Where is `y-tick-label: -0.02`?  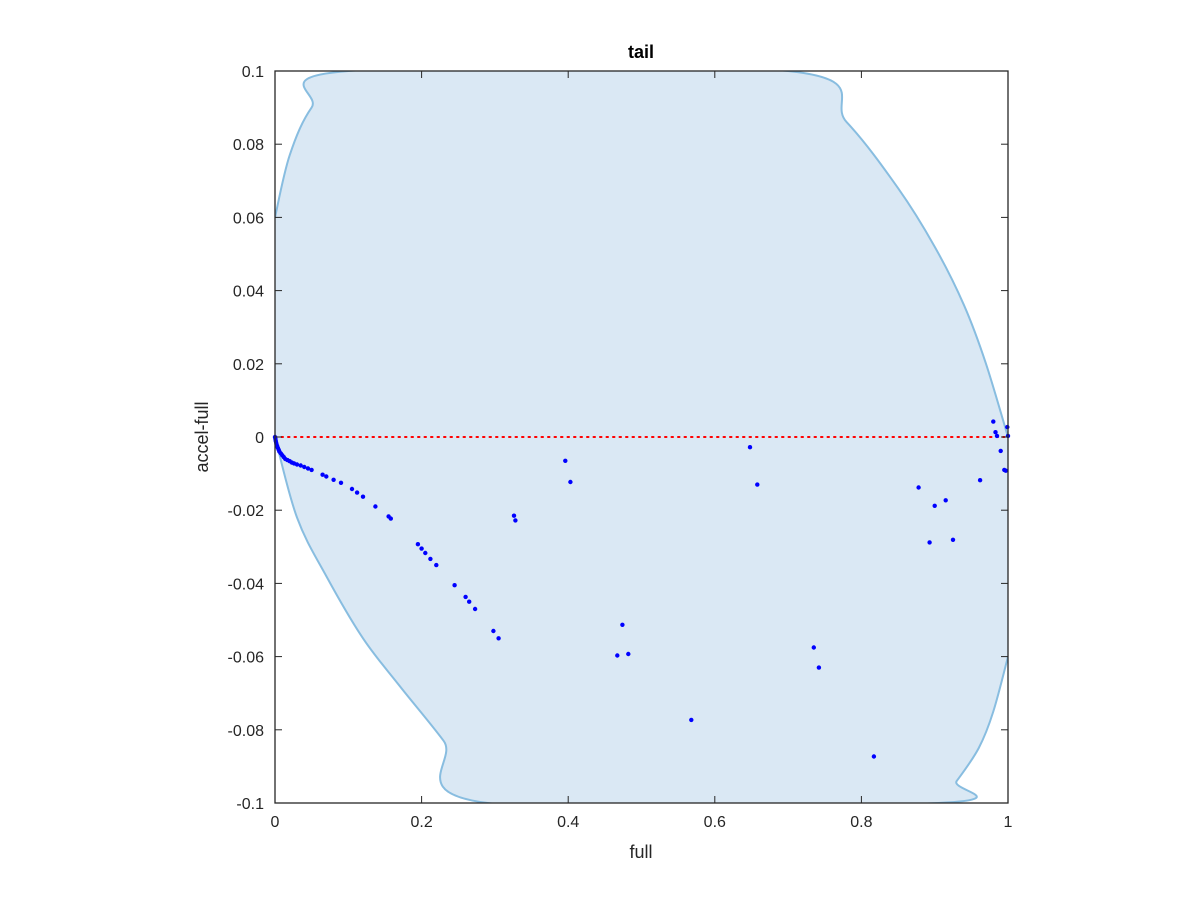 y-tick-label: -0.02 is located at coordinates (246, 511).